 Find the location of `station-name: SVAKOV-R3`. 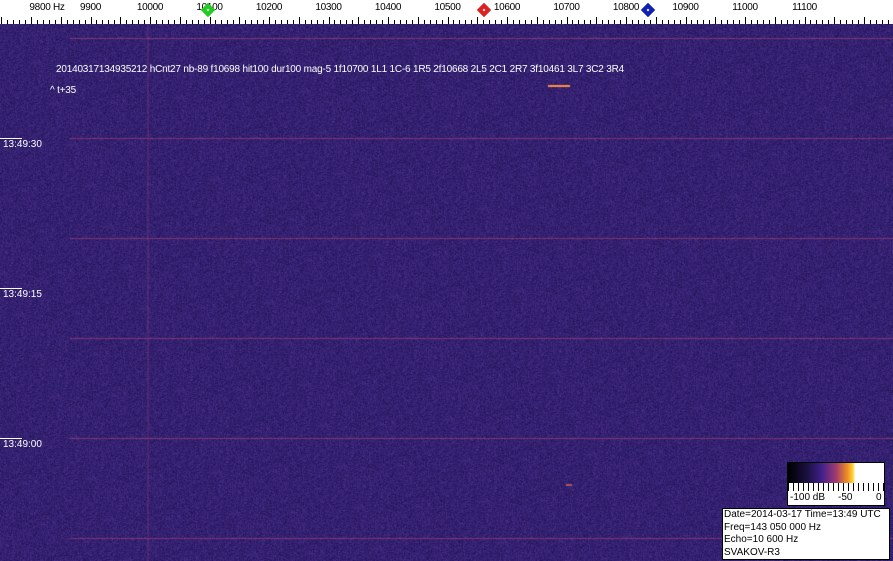

station-name: SVAKOV-R3 is located at coordinates (752, 552).